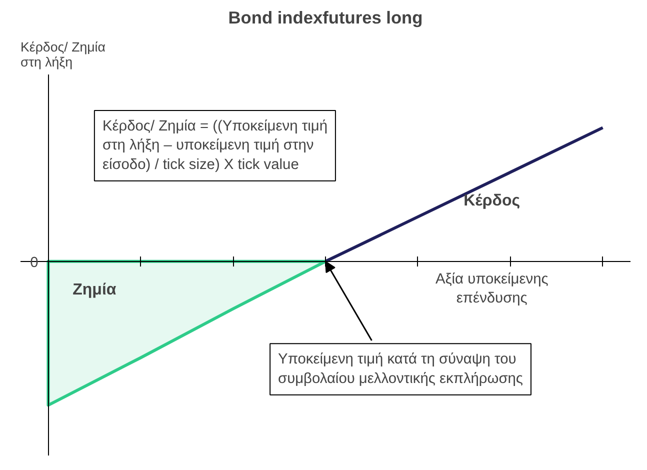 This screenshot has height=470, width=647. I want to click on annotation: Κέρδος/ Ζημία = ((Υποκείμενη τιμή στη λήξη – υποκείμενη τιμή στην είσοδο) / tick size) X tick value, so click(215, 145).